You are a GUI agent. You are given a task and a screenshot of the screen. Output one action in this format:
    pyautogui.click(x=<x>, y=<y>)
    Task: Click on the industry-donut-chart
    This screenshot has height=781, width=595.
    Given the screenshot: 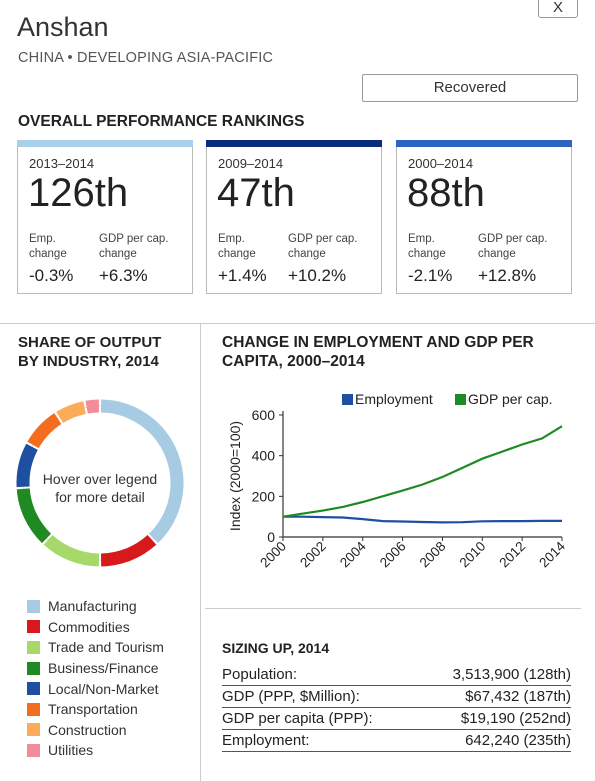 What is the action you would take?
    pyautogui.click(x=100, y=483)
    